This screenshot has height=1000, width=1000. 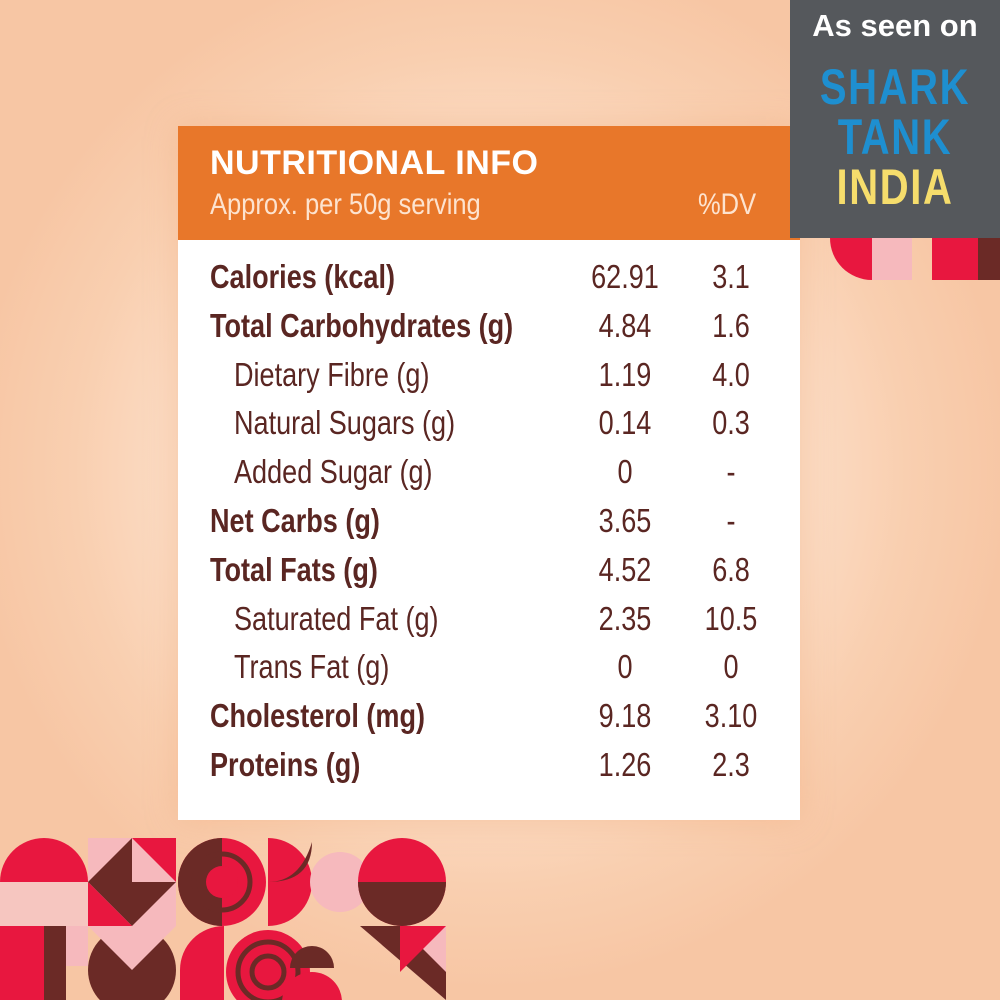 What do you see at coordinates (895, 137) in the screenshot?
I see `shark-tank-logo-line: TANK` at bounding box center [895, 137].